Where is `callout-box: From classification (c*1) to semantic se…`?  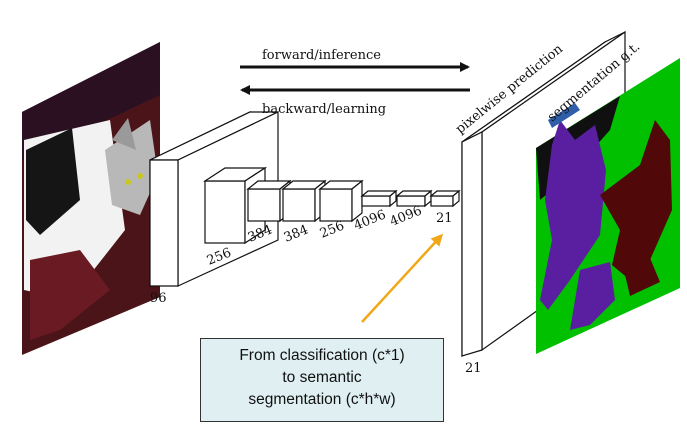 callout-box: From classification (c*1) to semantic se… is located at coordinates (322, 380).